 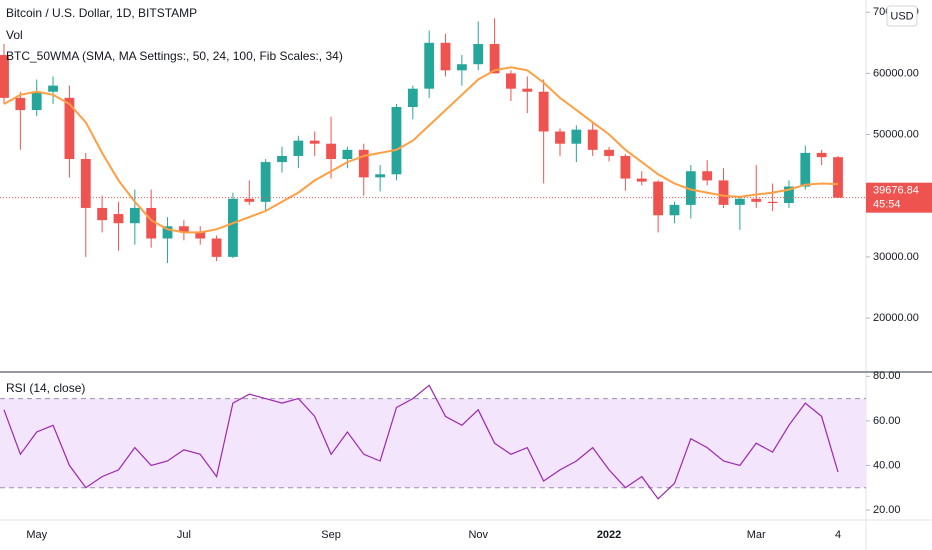 What do you see at coordinates (14, 35) in the screenshot?
I see `volume-label: Vol` at bounding box center [14, 35].